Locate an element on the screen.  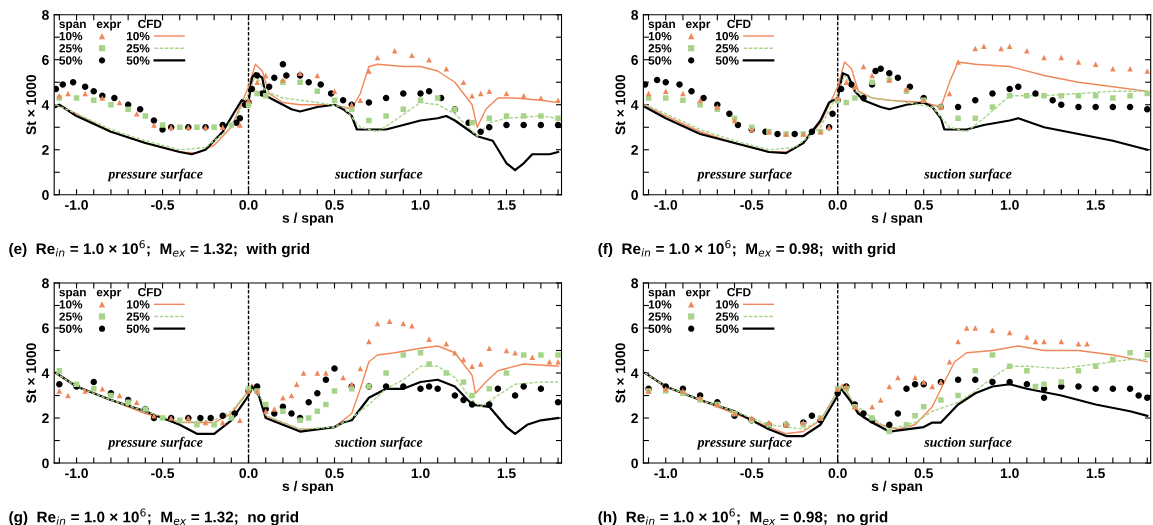
text: (g) Re$_{in}$ = 1.0 × 10$^{6}$; M$_{ex}$ = 1.32; no grid is located at coordinates (154, 516).